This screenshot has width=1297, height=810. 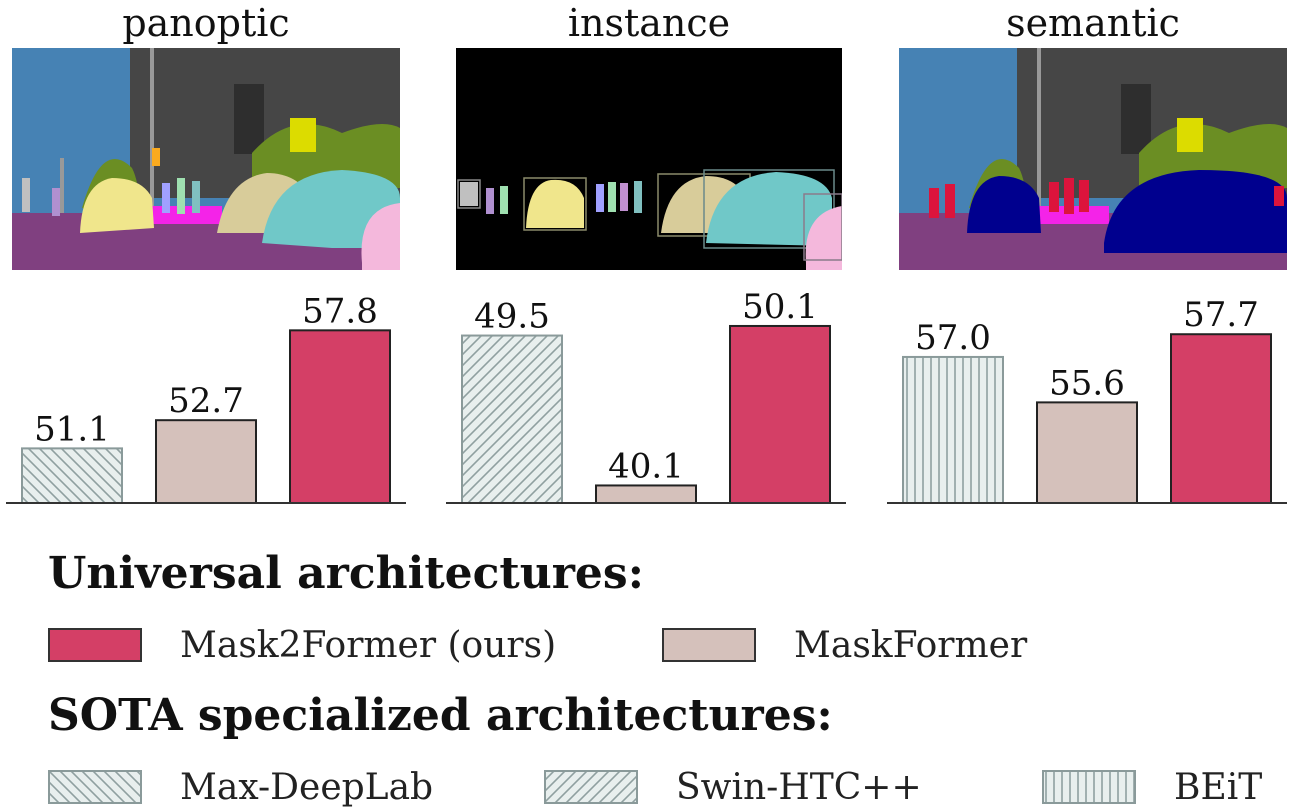 I want to click on bar-instance-maskformer, so click(x=646, y=494).